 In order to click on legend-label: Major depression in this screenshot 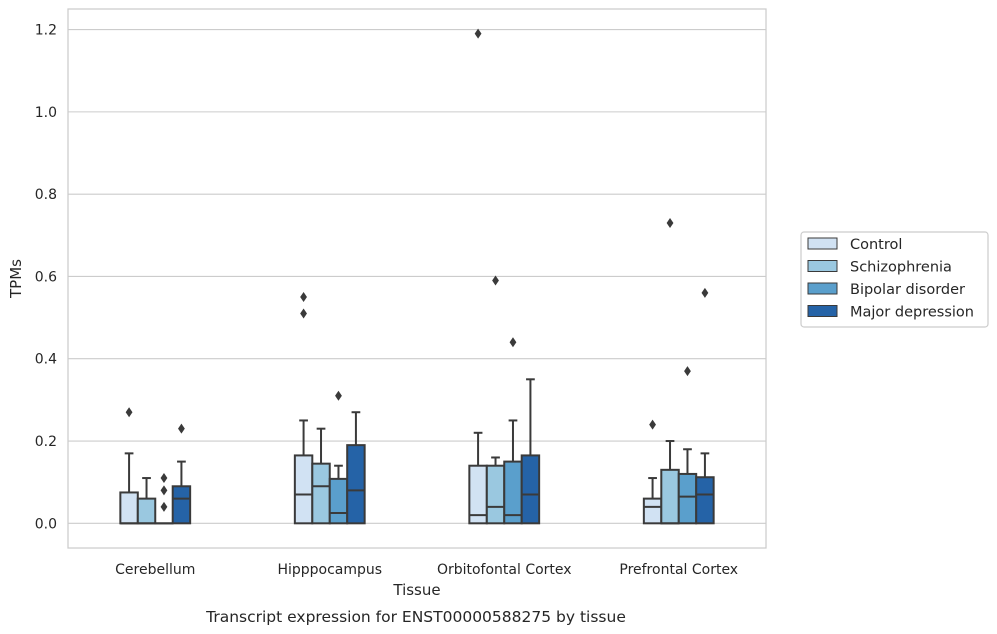, I will do `click(912, 313)`.